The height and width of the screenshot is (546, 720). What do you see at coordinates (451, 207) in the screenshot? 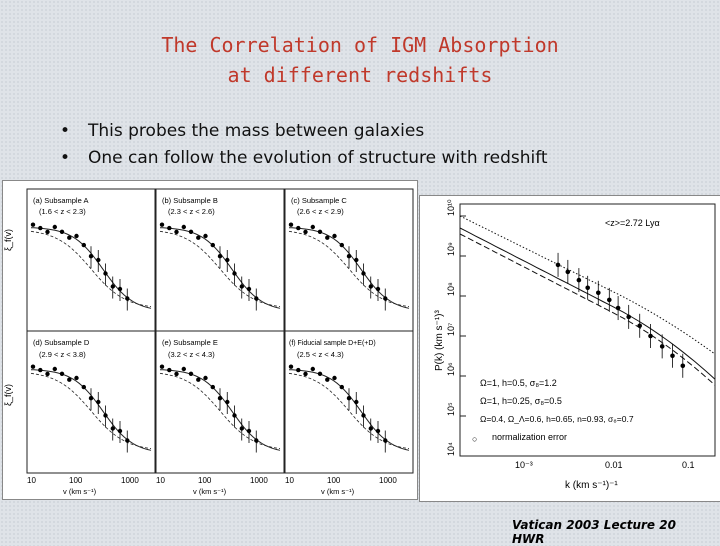
I see `y-tick-label: 10¹⁰` at bounding box center [451, 207].